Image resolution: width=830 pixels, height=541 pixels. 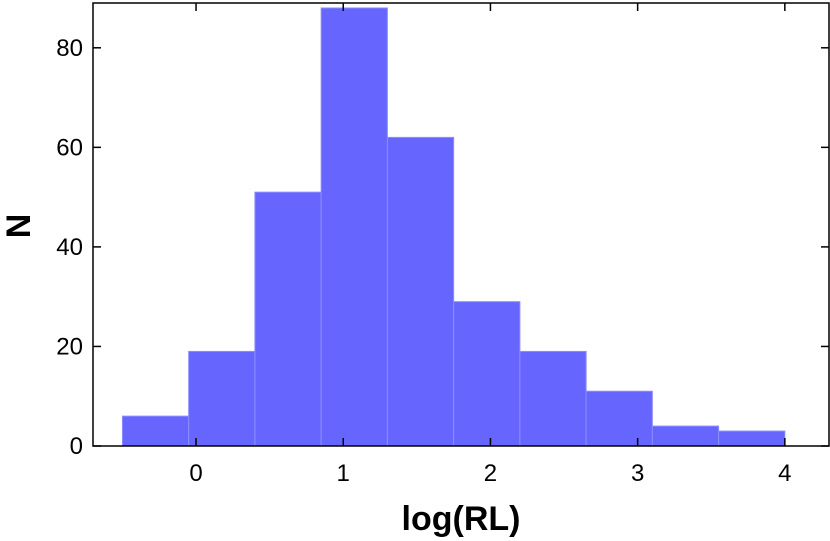 What do you see at coordinates (69, 346) in the screenshot?
I see `y-tick-label: 20` at bounding box center [69, 346].